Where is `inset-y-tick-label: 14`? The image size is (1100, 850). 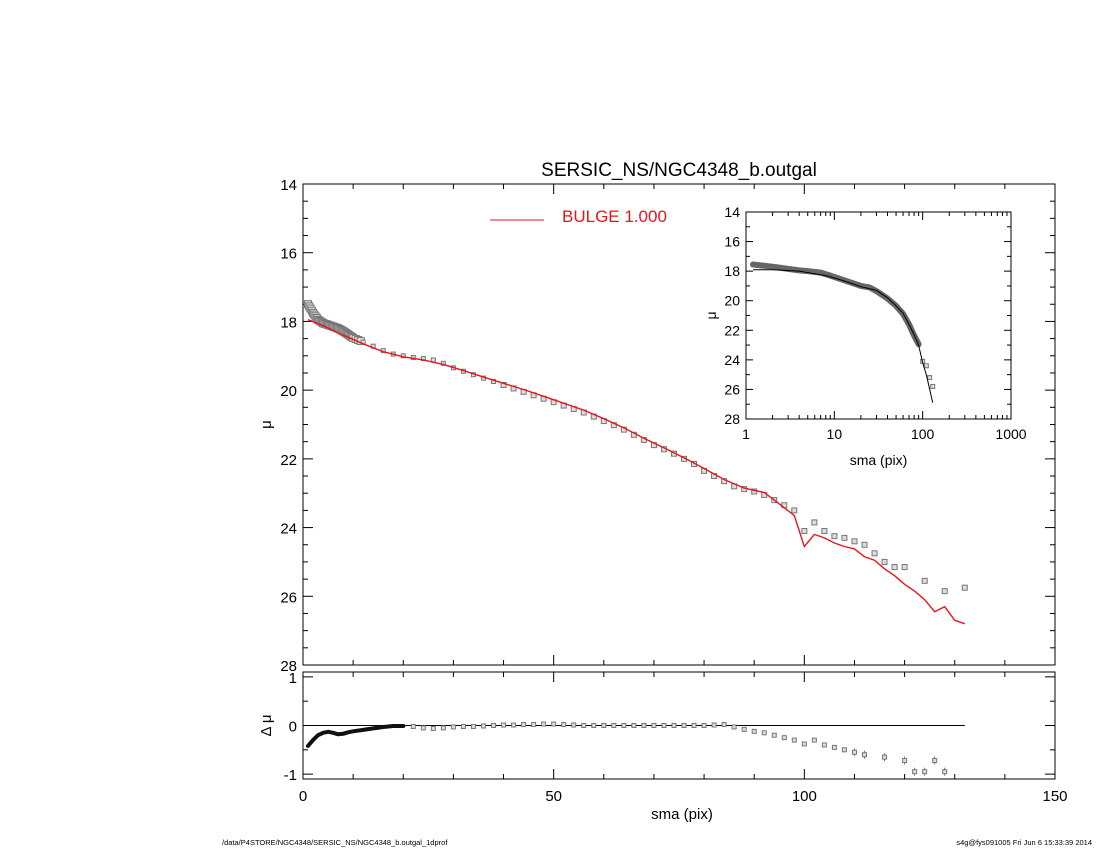
inset-y-tick-label: 14 is located at coordinates (732, 212).